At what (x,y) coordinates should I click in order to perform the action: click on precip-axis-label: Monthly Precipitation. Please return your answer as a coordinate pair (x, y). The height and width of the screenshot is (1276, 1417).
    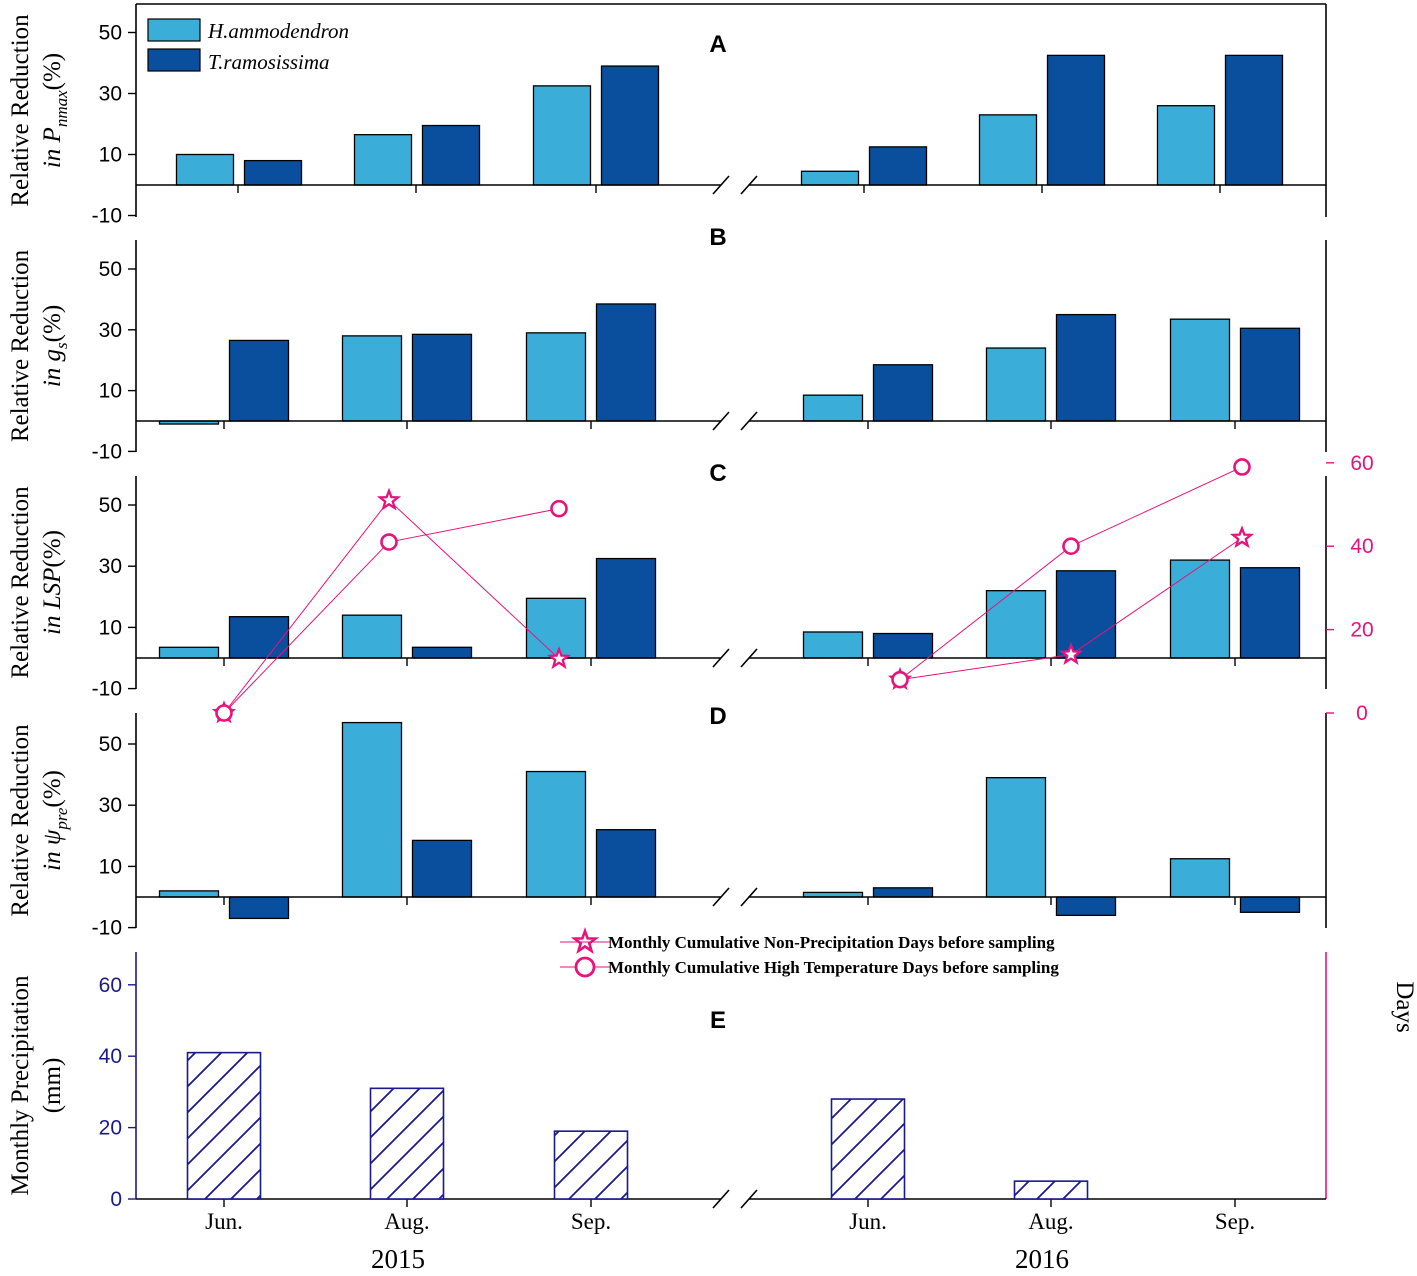
    Looking at the image, I should click on (20, 1085).